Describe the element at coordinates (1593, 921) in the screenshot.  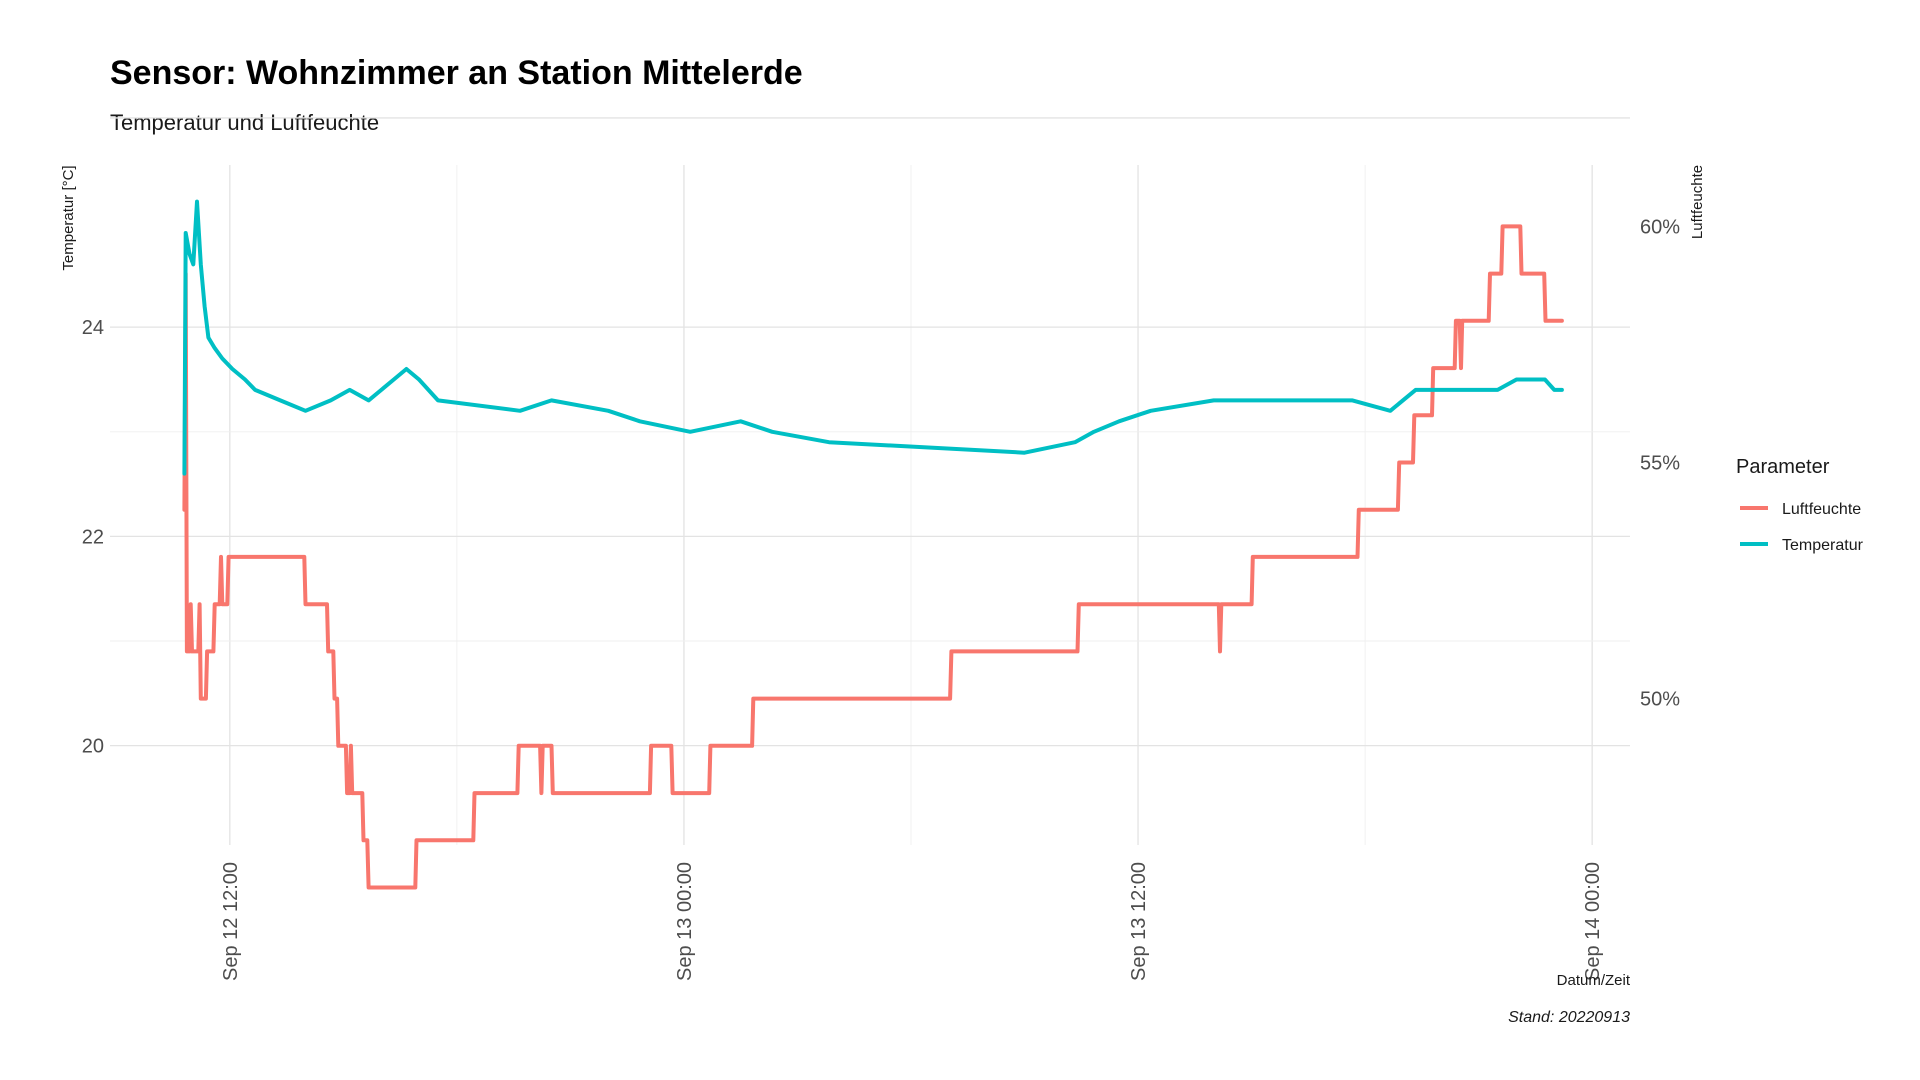
I see `x-tick-label: Sep 14 00:00` at that location.